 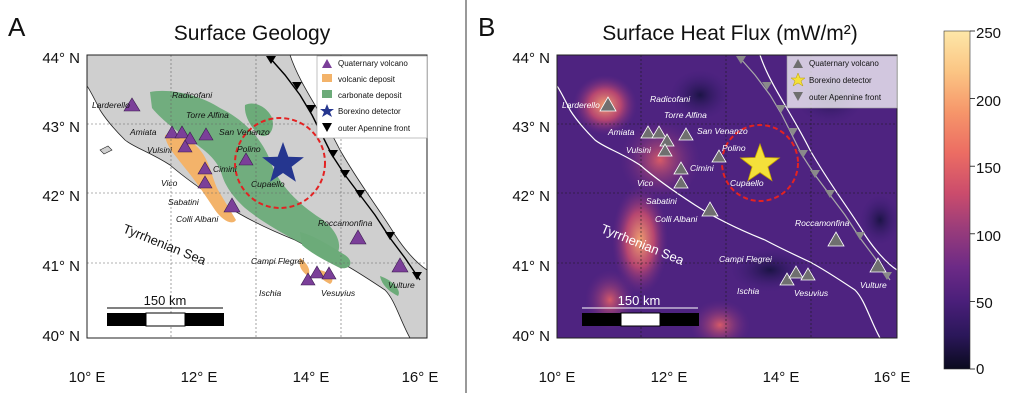 What do you see at coordinates (980, 369) in the screenshot?
I see `colorbar-tick-0: 0` at bounding box center [980, 369].